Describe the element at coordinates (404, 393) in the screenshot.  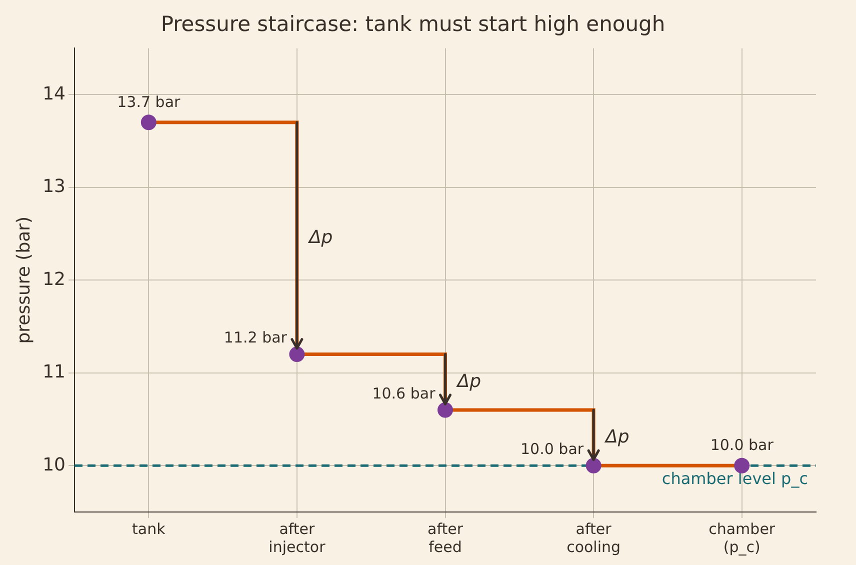
I see `data-label: 10.6 bar` at that location.